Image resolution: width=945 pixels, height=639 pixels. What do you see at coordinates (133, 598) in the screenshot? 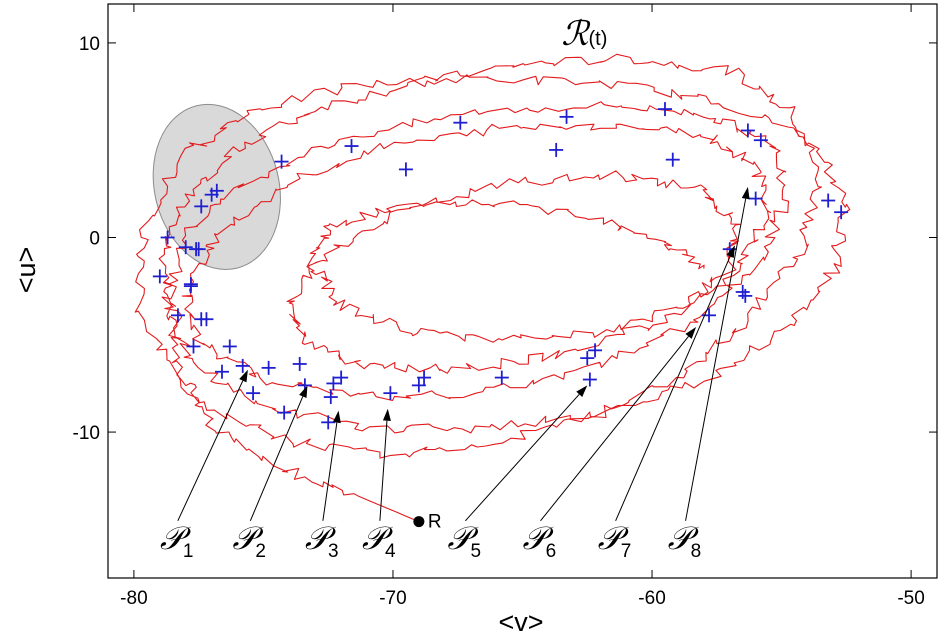
I see `x-tick-label: -80` at bounding box center [133, 598].